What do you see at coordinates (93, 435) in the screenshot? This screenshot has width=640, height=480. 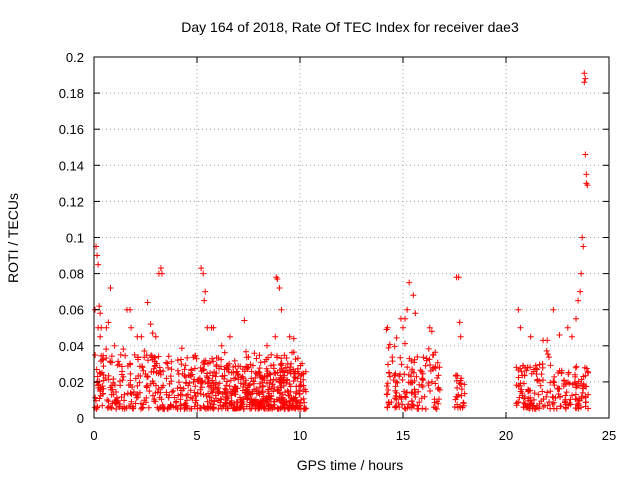 I see `x-tick-label: 0` at bounding box center [93, 435].